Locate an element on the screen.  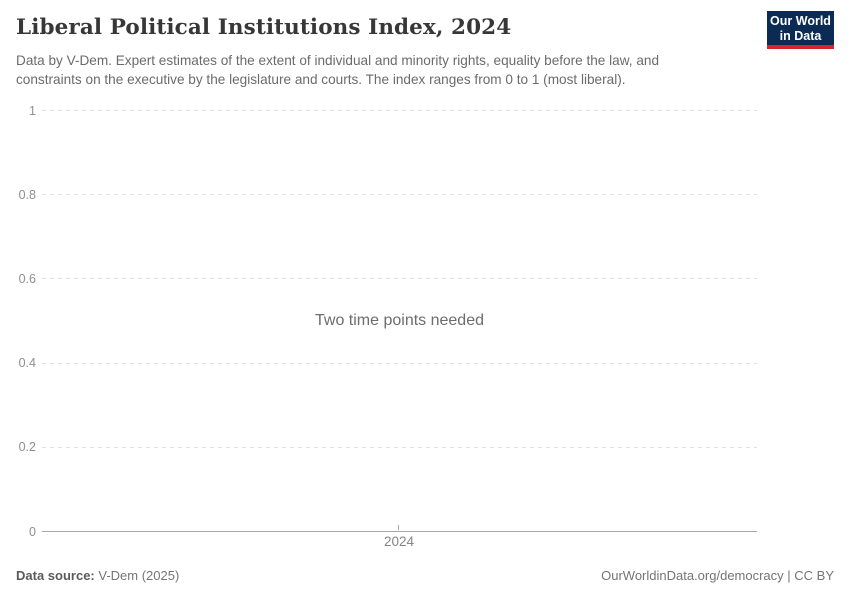
y-gridline: 1 is located at coordinates (393, 111).